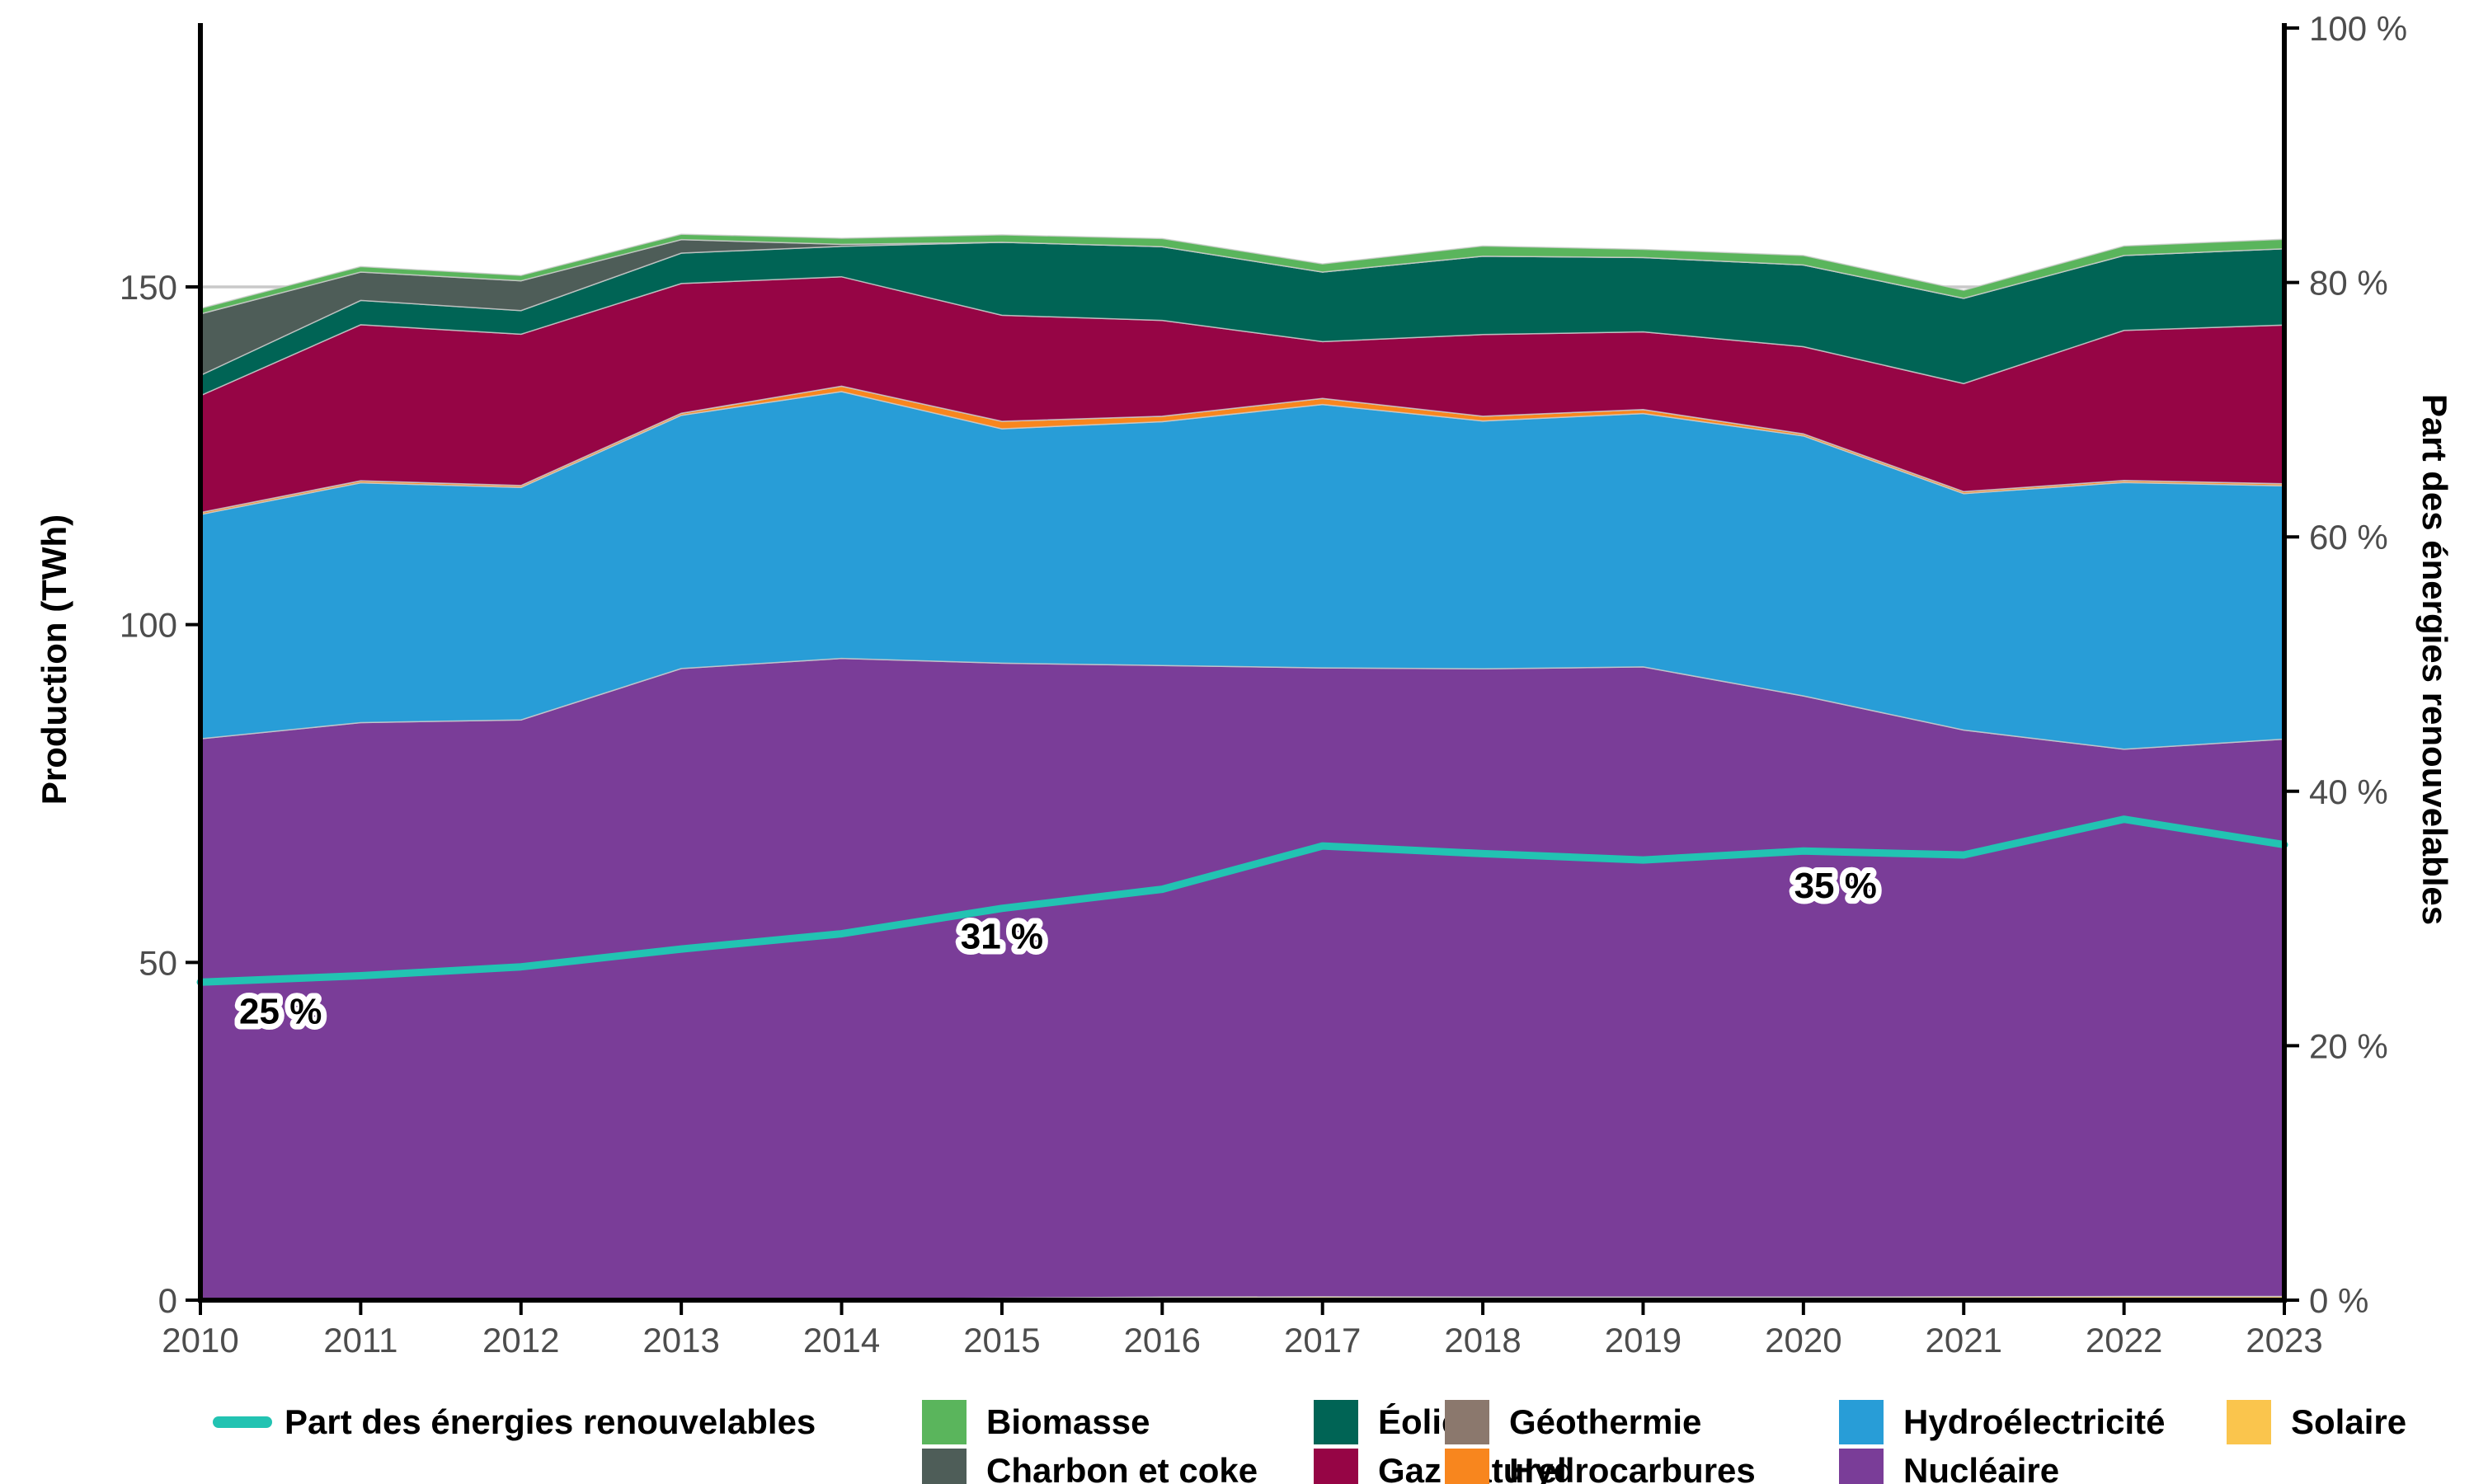  Describe the element at coordinates (1068, 1421) in the screenshot. I see `legend-label: Biomasse` at that location.